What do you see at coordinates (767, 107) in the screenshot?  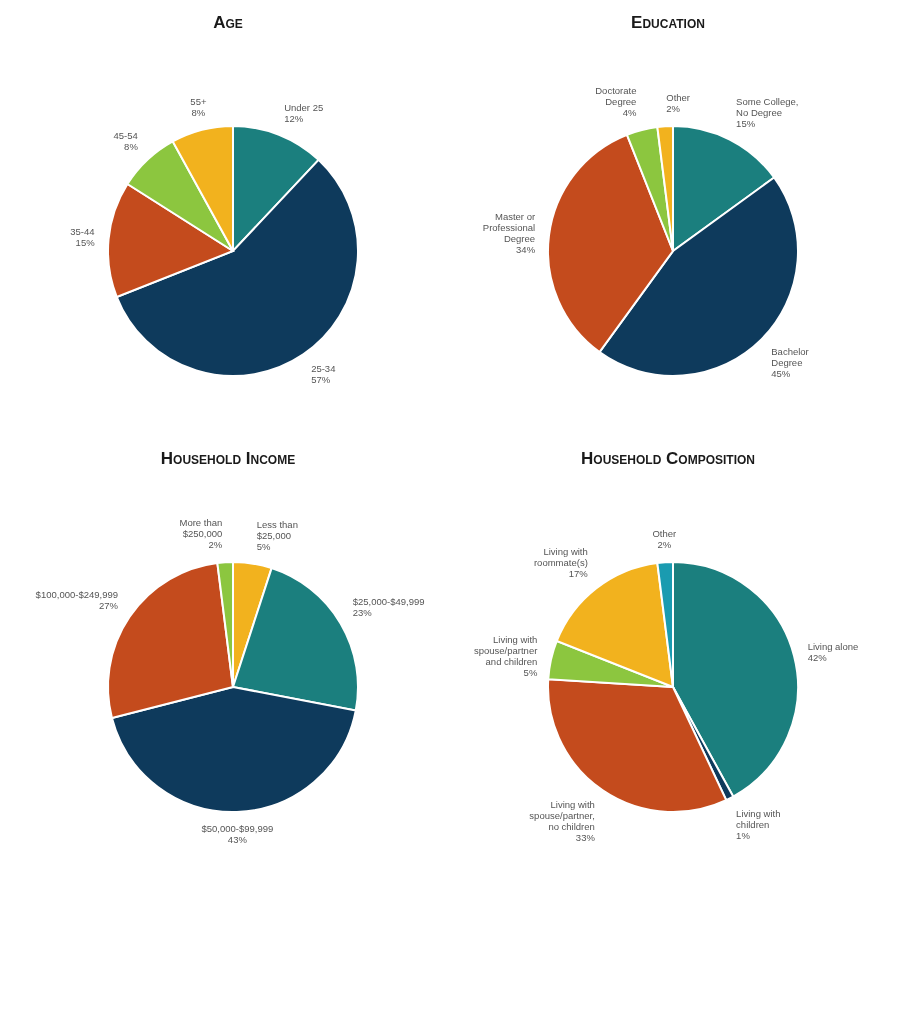 I see `slice-label: Some College, No Degree` at bounding box center [767, 107].